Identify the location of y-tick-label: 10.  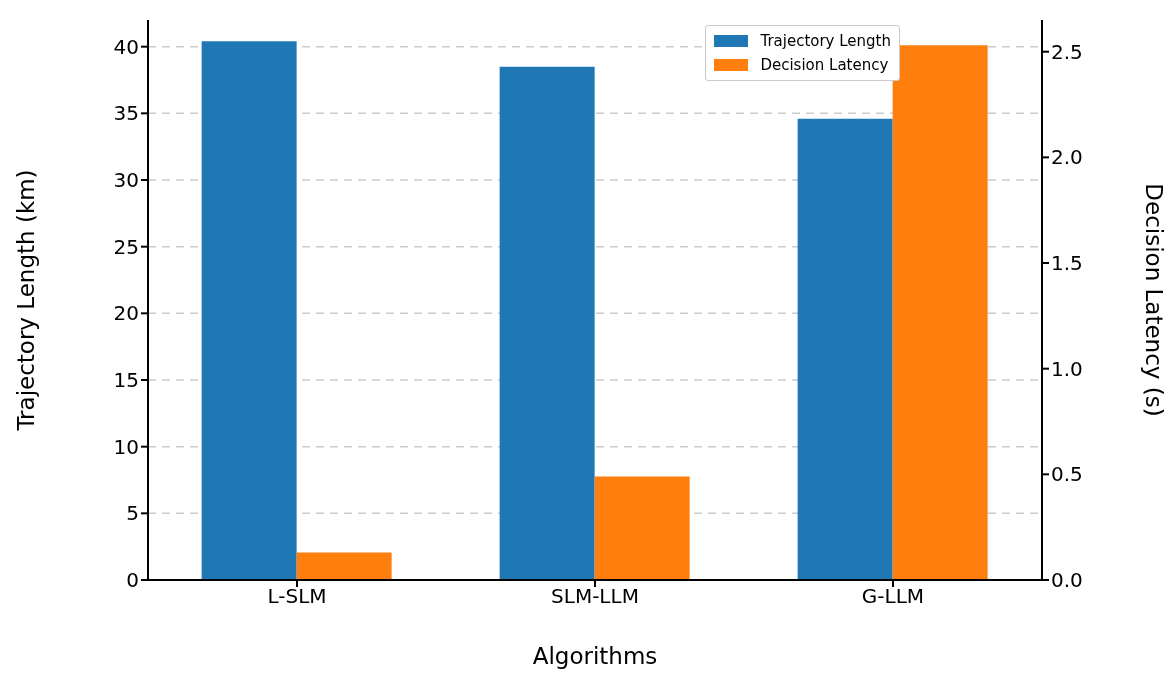
(126, 446).